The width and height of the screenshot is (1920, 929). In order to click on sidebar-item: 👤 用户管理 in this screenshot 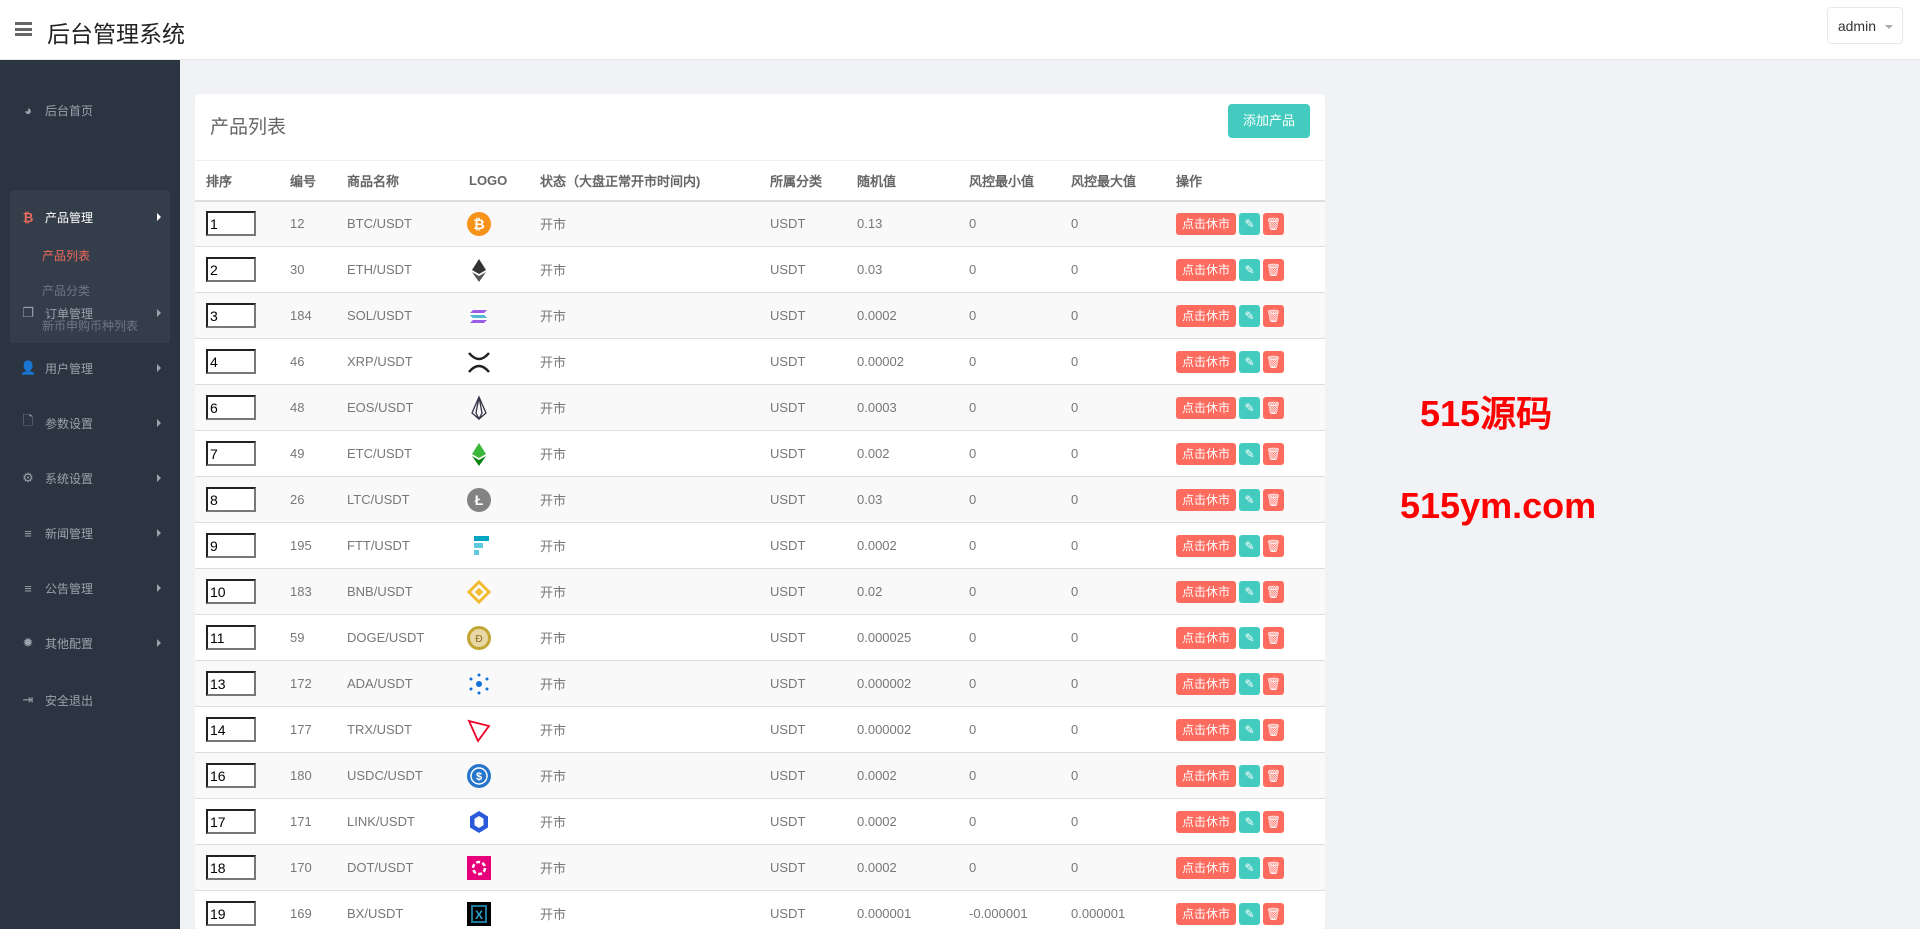, I will do `click(92, 368)`.